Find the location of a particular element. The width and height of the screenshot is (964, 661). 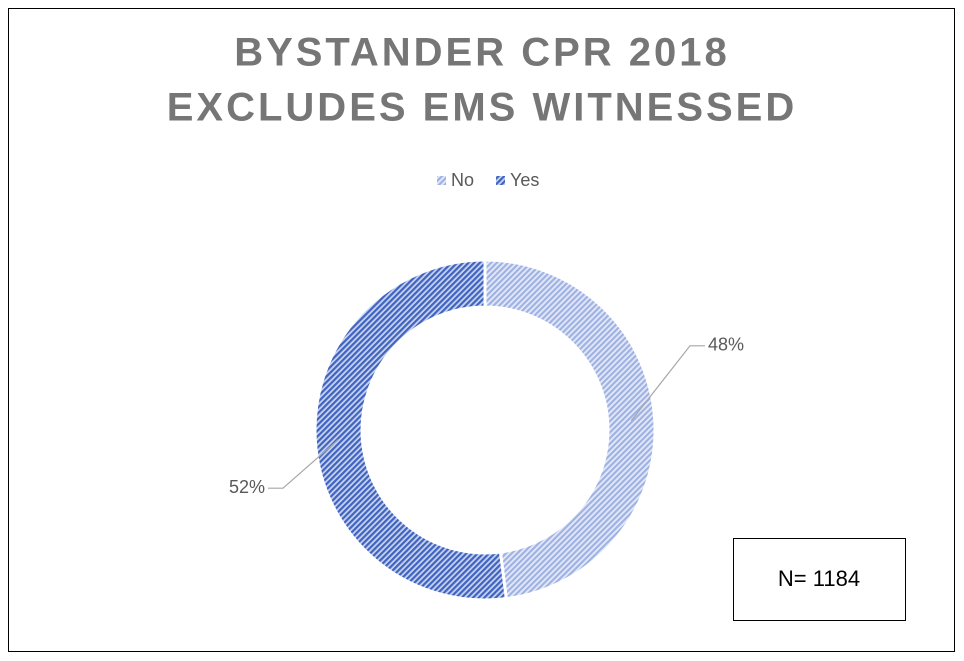

chart-title: EXCLUDES EMS WITNESSED is located at coordinates (482, 108).